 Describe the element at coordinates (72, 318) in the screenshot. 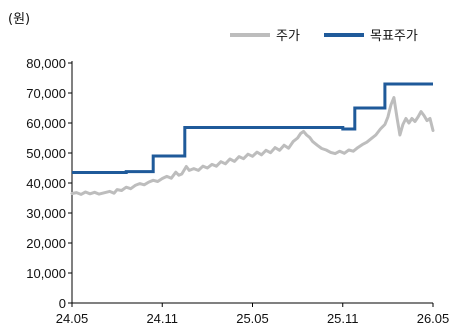

I see `x-tick-label: 24.05` at that location.